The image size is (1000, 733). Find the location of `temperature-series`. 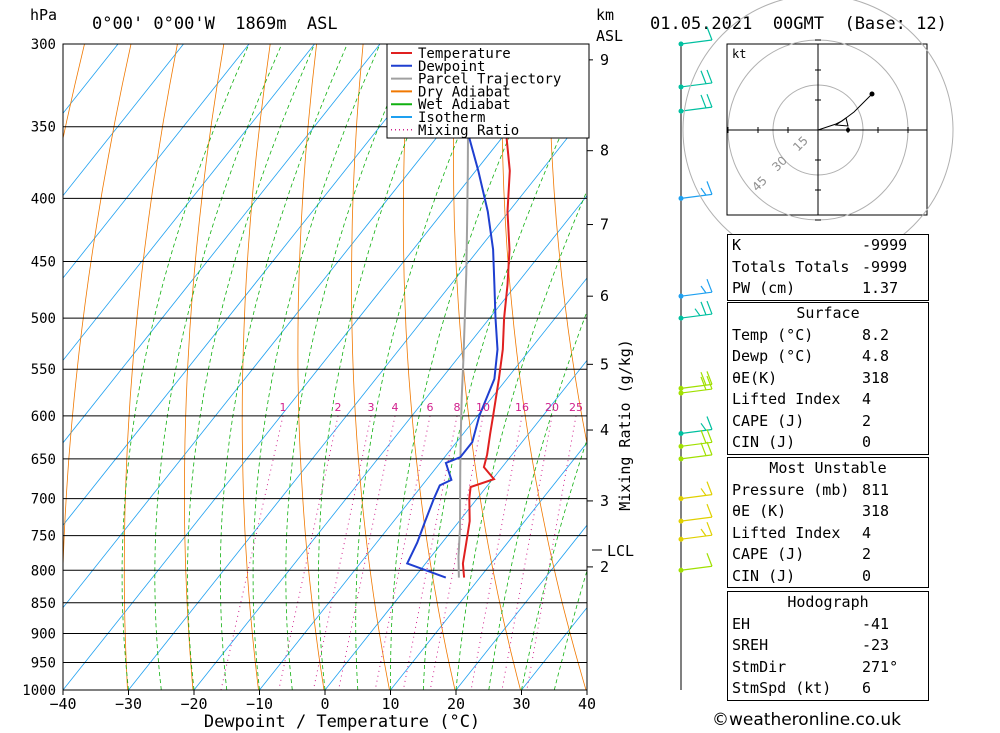

temperature-series is located at coordinates (486, 311).